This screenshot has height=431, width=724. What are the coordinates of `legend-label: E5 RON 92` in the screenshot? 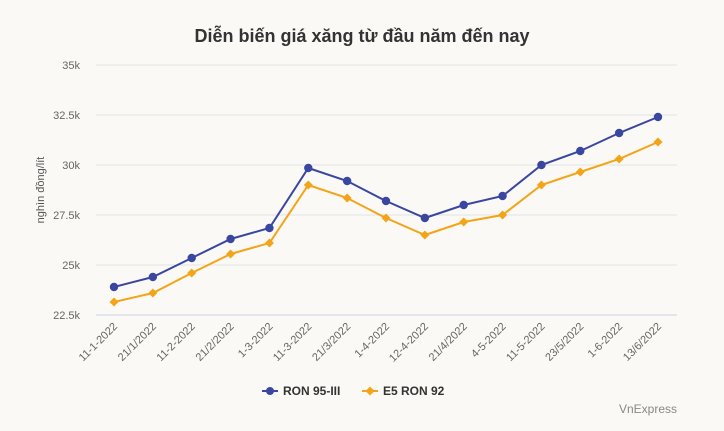 It's located at (414, 391).